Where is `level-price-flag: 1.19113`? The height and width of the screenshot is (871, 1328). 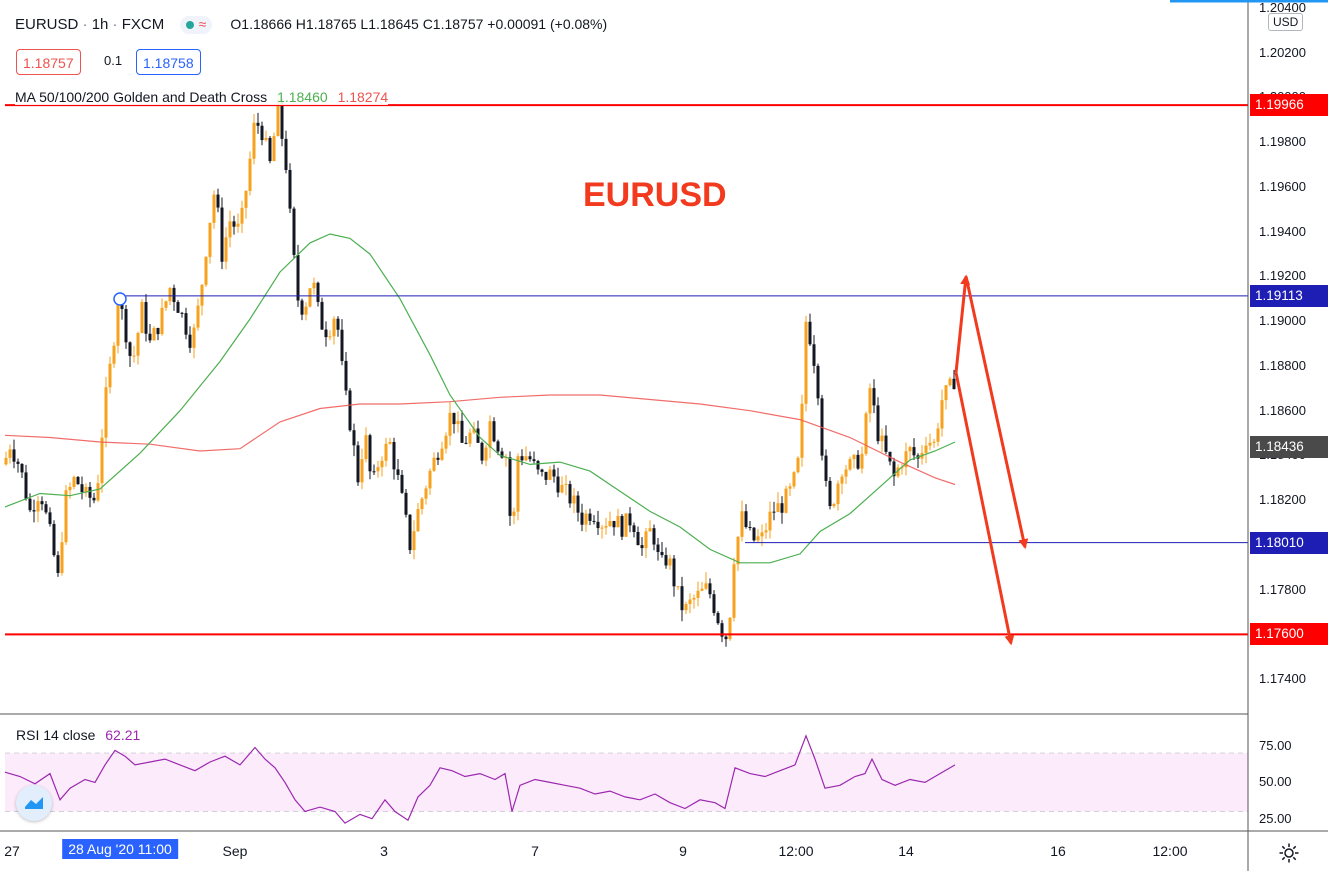 level-price-flag: 1.19113 is located at coordinates (1289, 295).